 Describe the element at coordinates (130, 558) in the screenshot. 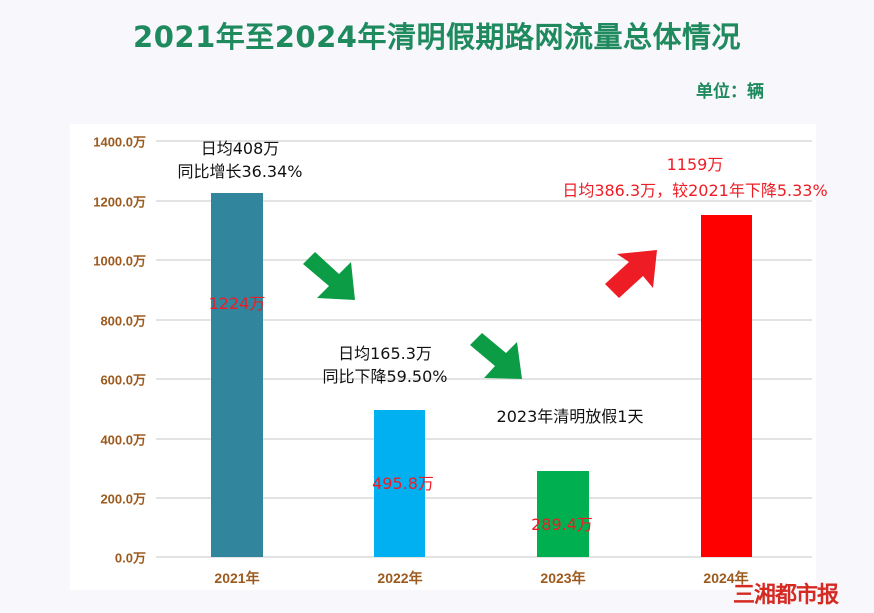

I see `y-tick-0: 0.0万` at that location.